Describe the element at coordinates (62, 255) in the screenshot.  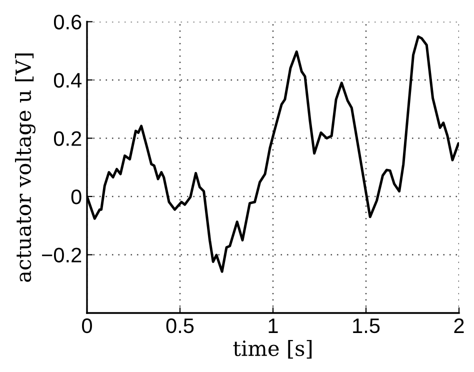
I see `y-tick-label: −0.2` at that location.